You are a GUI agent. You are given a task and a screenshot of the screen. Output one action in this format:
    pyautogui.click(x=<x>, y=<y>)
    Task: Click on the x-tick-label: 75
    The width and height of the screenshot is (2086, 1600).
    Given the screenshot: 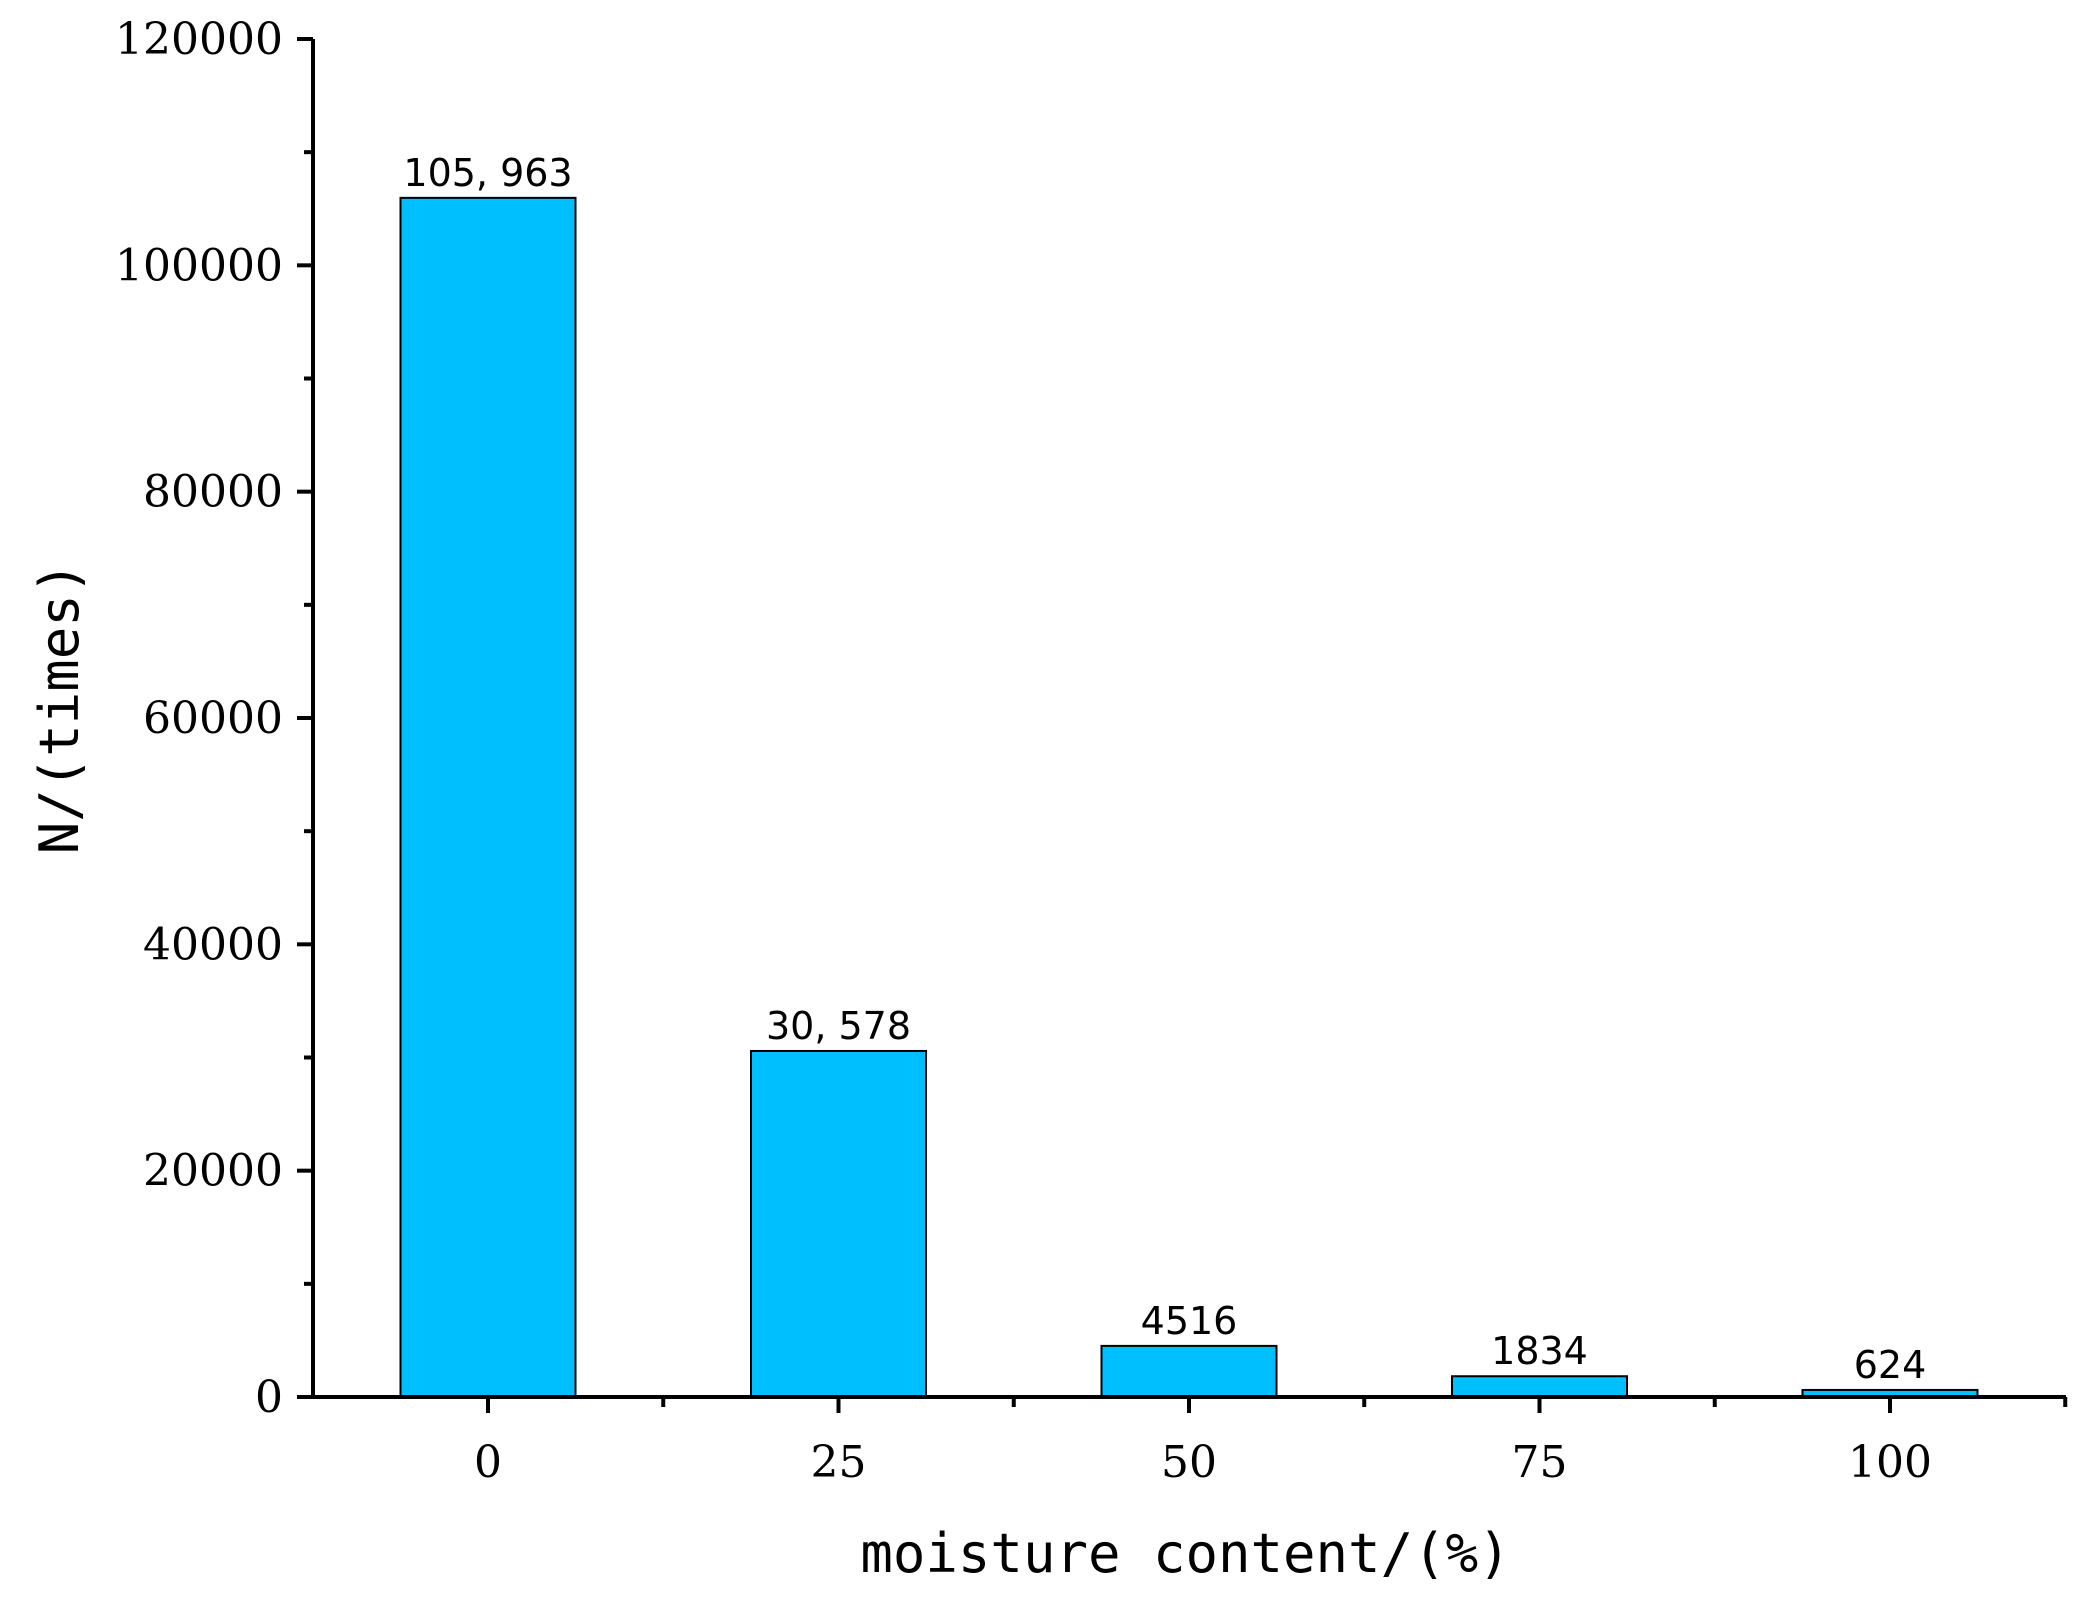 What is the action you would take?
    pyautogui.click(x=1540, y=1462)
    